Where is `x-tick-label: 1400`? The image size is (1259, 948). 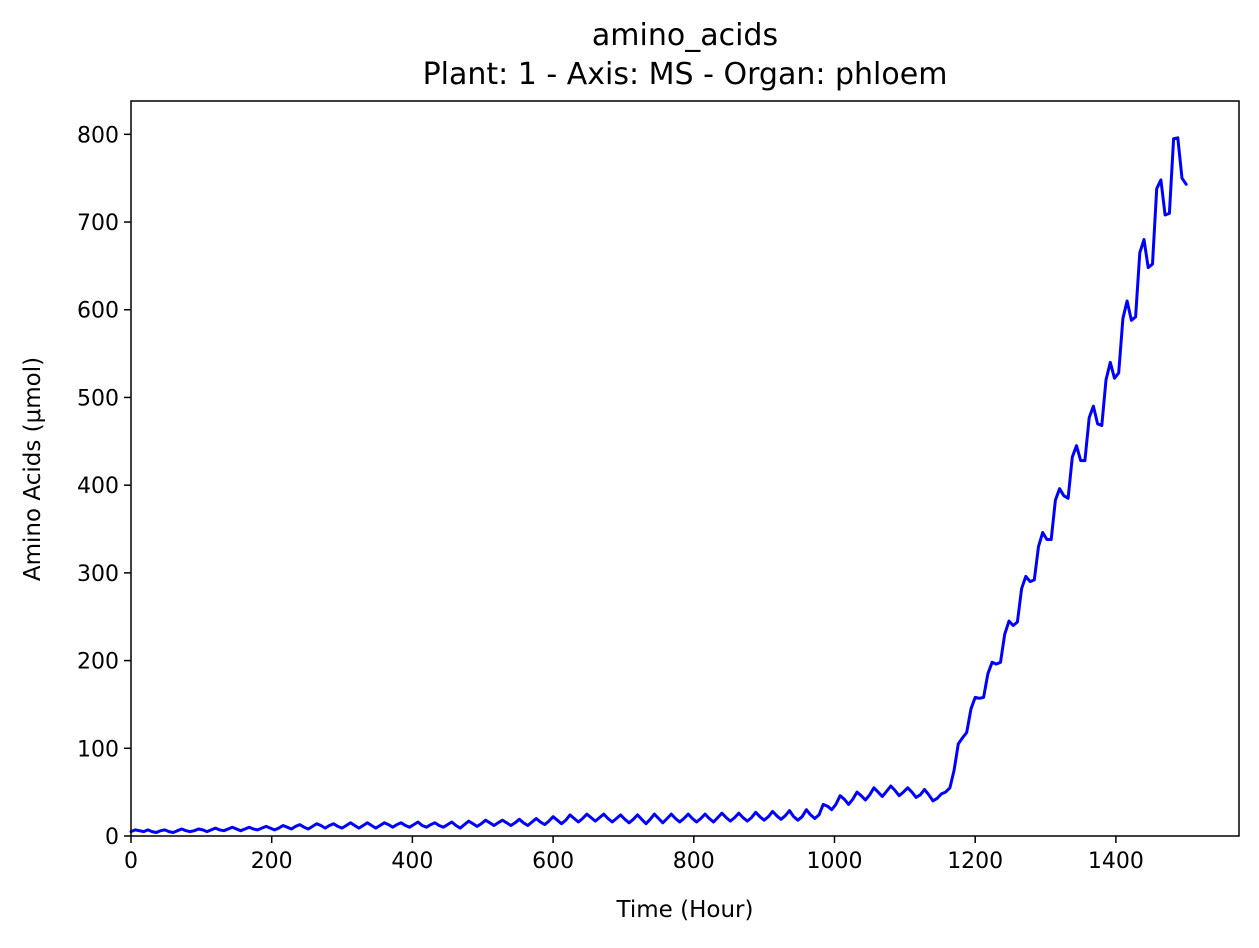 x-tick-label: 1400 is located at coordinates (1116, 861).